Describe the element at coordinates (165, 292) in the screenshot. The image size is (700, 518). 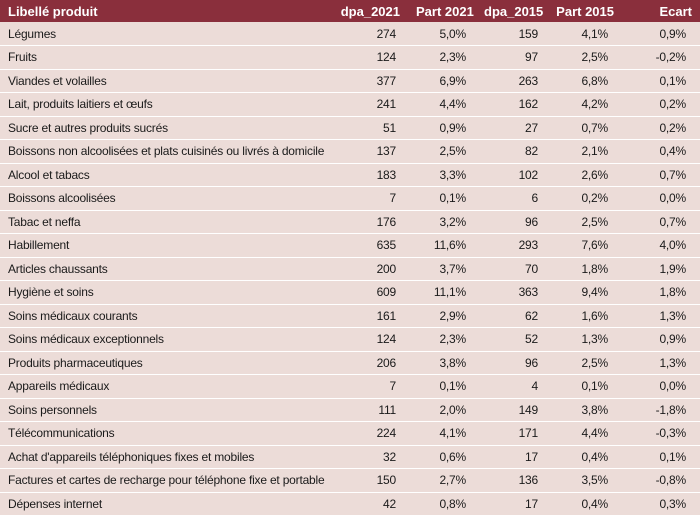
I see `cell-libelle: Hygiène et soins` at that location.